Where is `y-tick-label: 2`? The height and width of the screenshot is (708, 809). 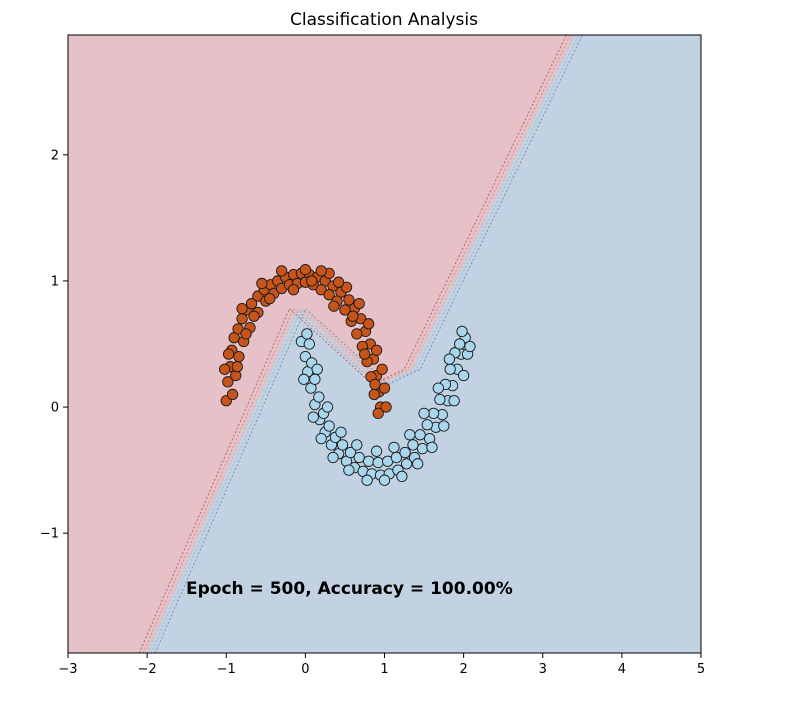 y-tick-label: 2 is located at coordinates (55, 155).